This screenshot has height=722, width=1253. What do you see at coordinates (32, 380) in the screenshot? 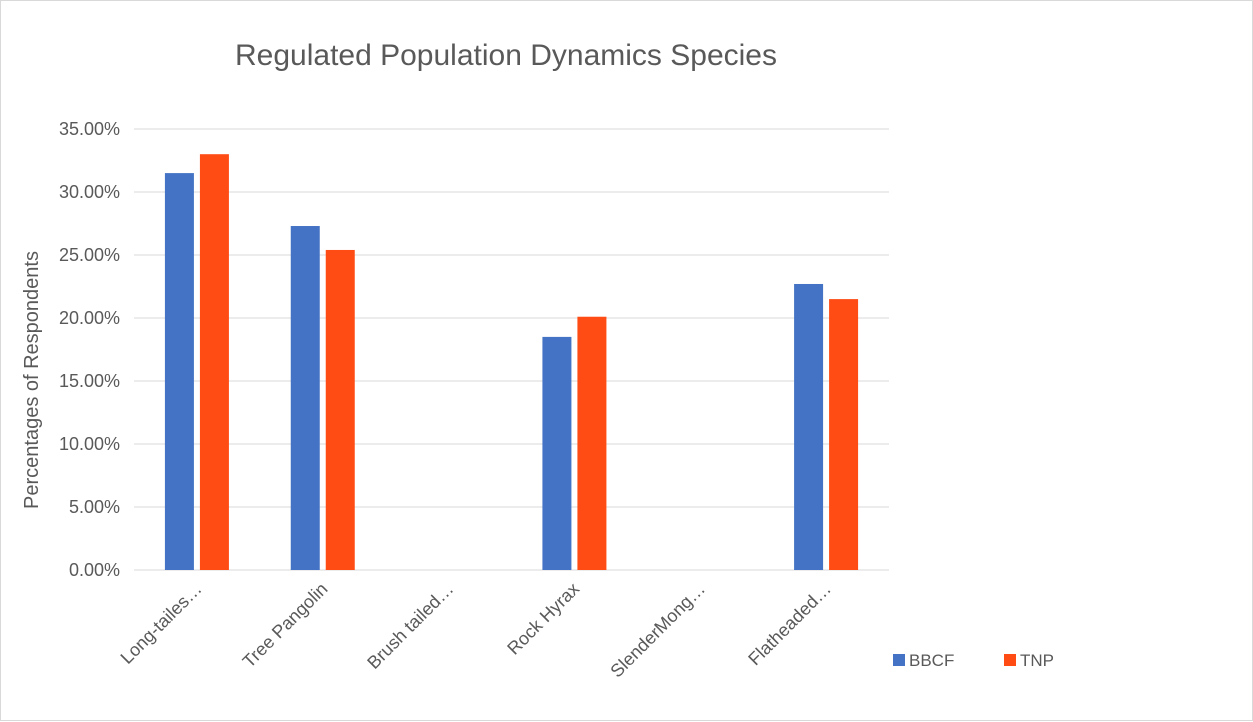
I see `y-axis-title: Percentages of Respondents` at bounding box center [32, 380].